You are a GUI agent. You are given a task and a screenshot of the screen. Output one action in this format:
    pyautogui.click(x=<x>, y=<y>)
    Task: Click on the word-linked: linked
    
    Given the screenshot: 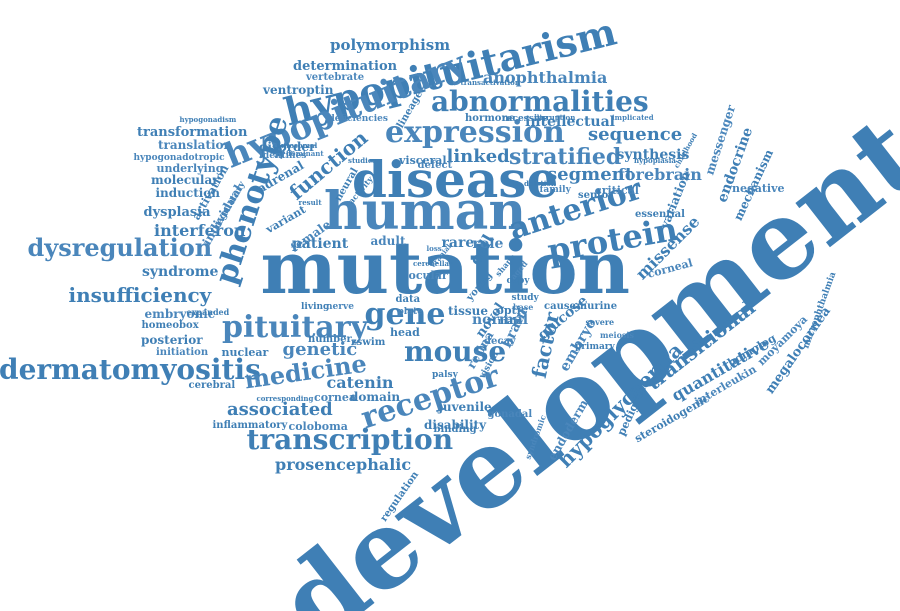 What is the action you would take?
    pyautogui.click(x=478, y=156)
    